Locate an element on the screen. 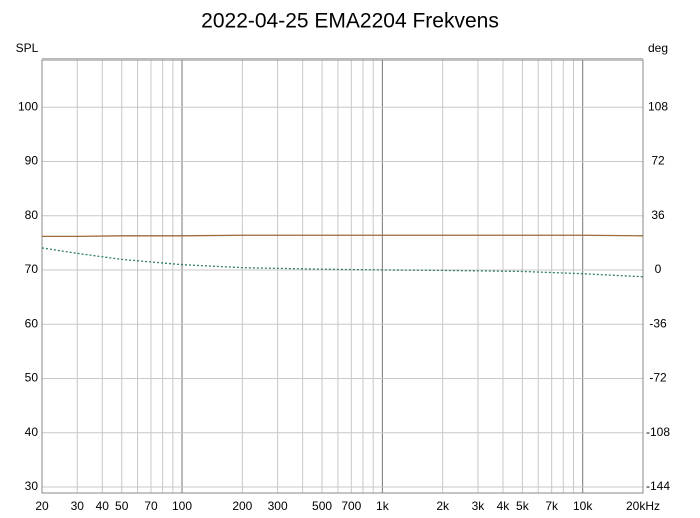 This screenshot has width=700, height=518. y-tick-label: 90 is located at coordinates (32, 161).